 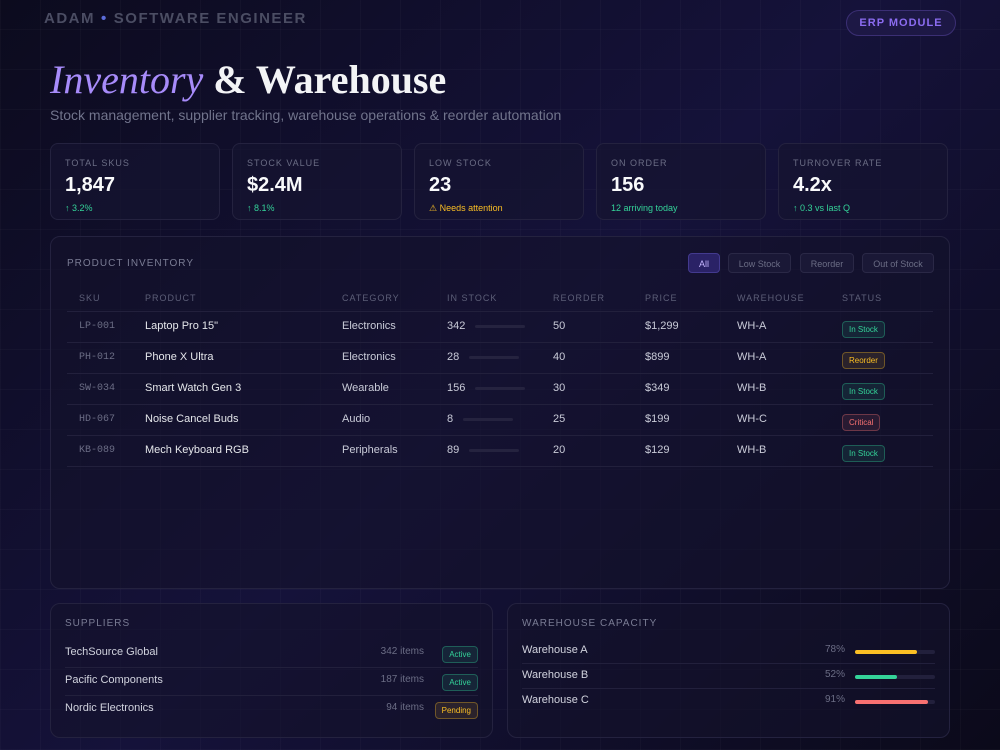 What do you see at coordinates (834, 649) in the screenshot?
I see `capacity-label: 78%` at bounding box center [834, 649].